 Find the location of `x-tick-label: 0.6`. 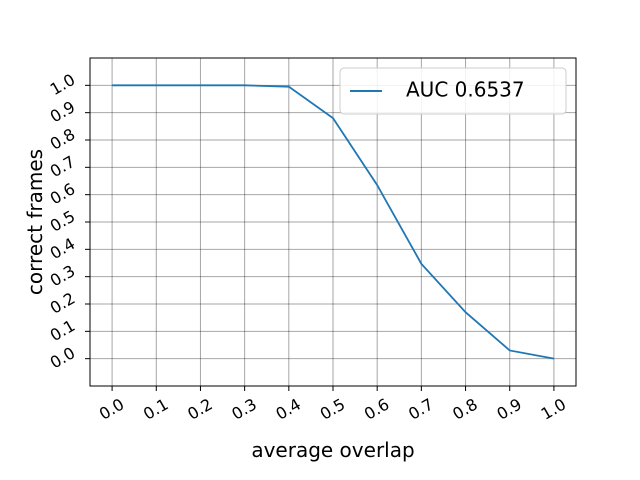

x-tick-label: 0.6 is located at coordinates (377, 409).